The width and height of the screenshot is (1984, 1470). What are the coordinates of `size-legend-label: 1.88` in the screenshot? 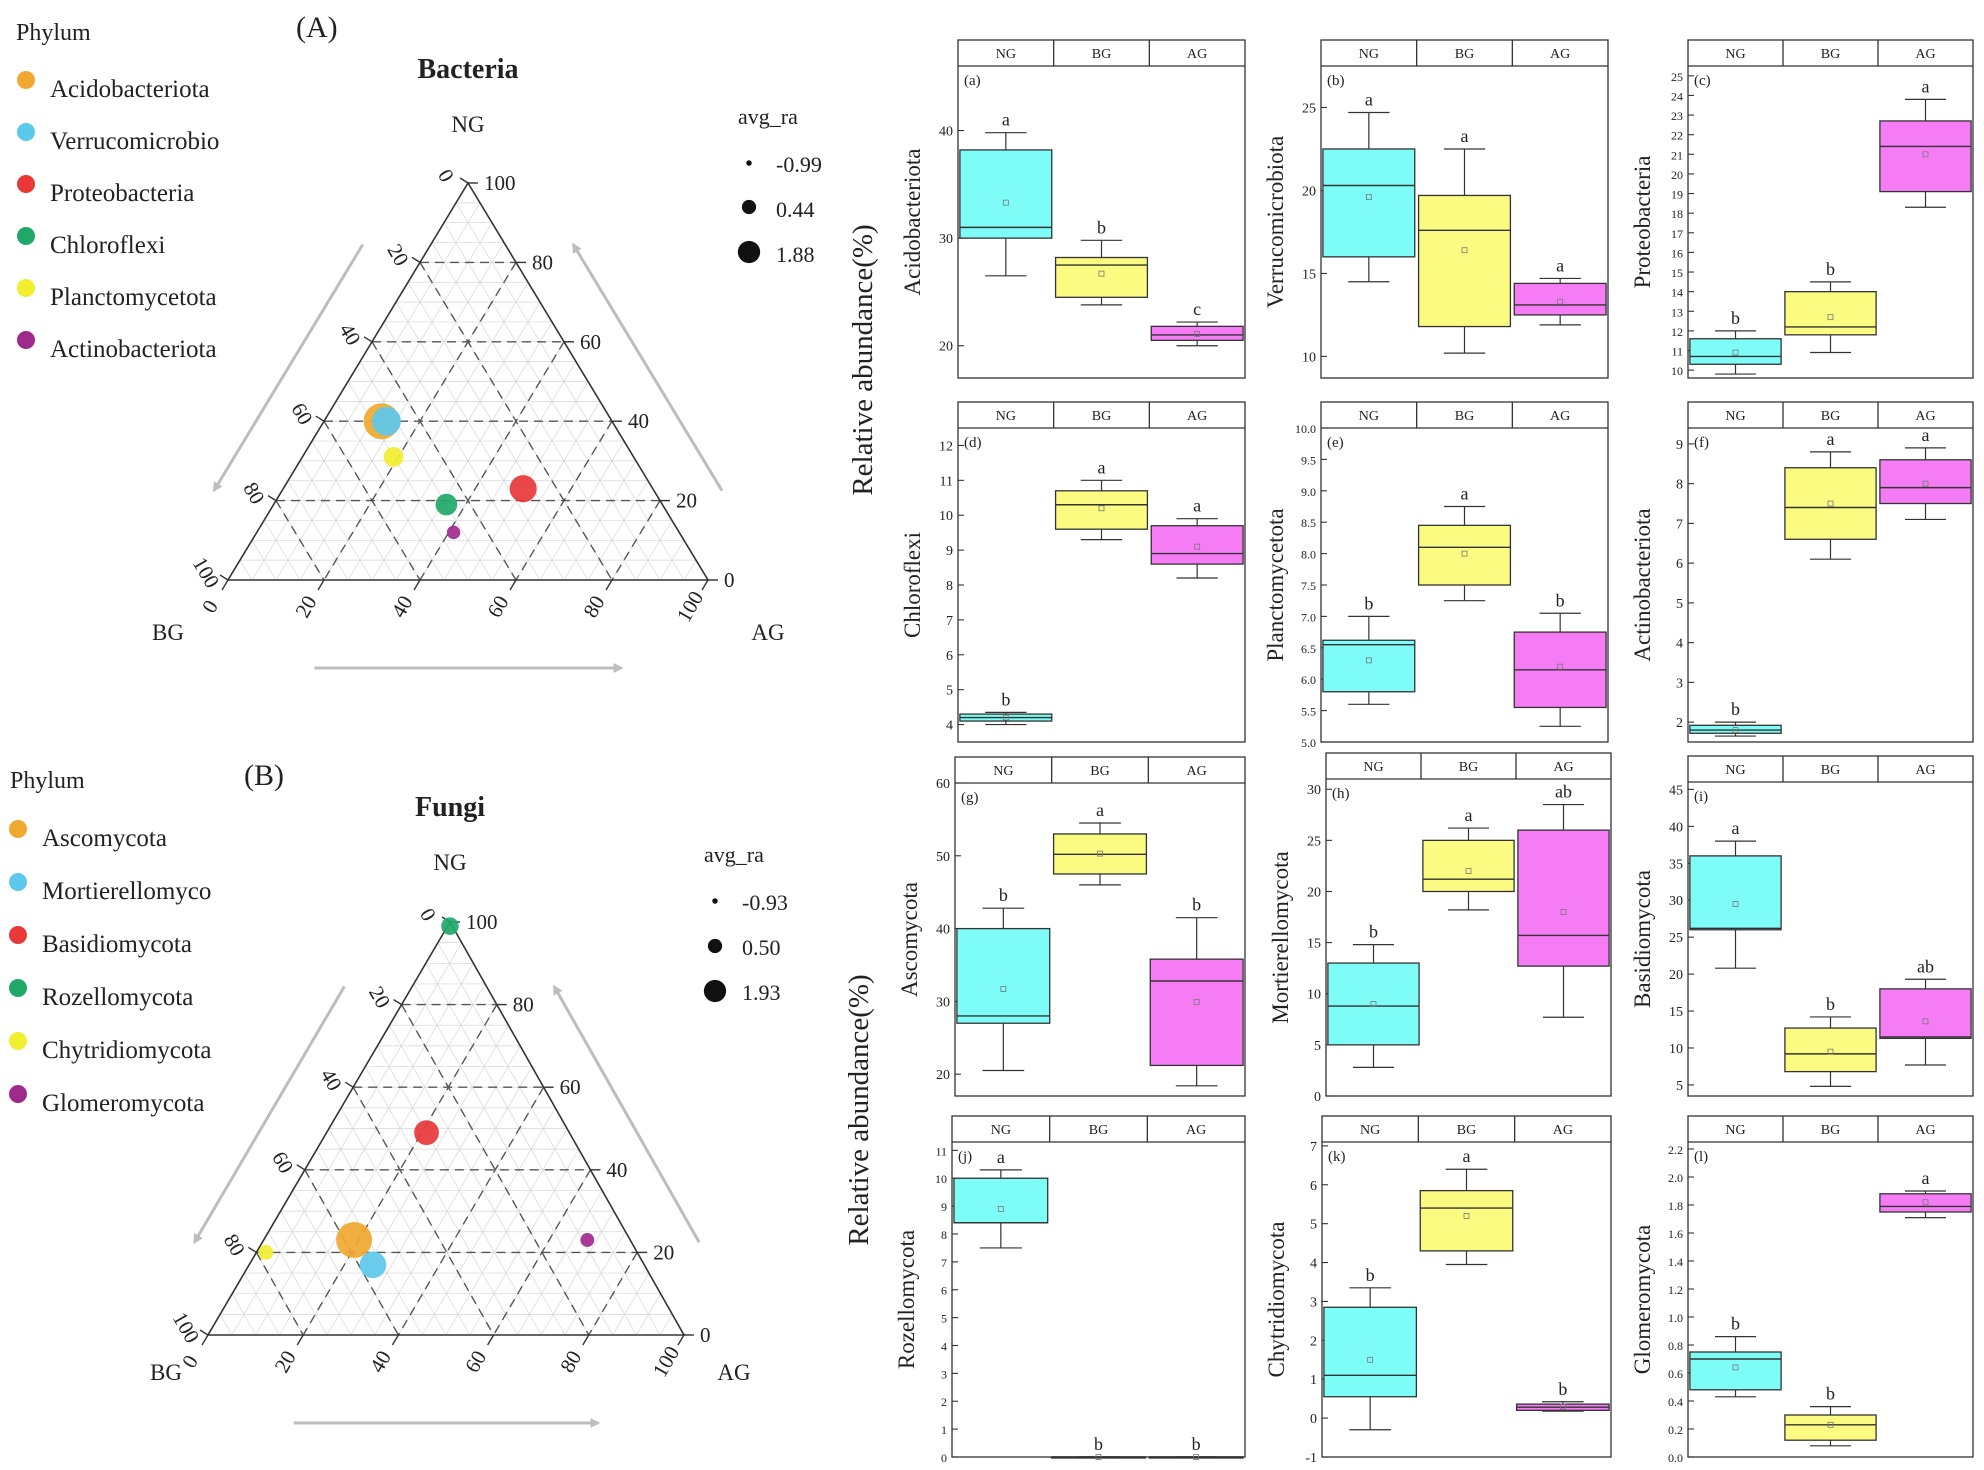 It's located at (795, 254).